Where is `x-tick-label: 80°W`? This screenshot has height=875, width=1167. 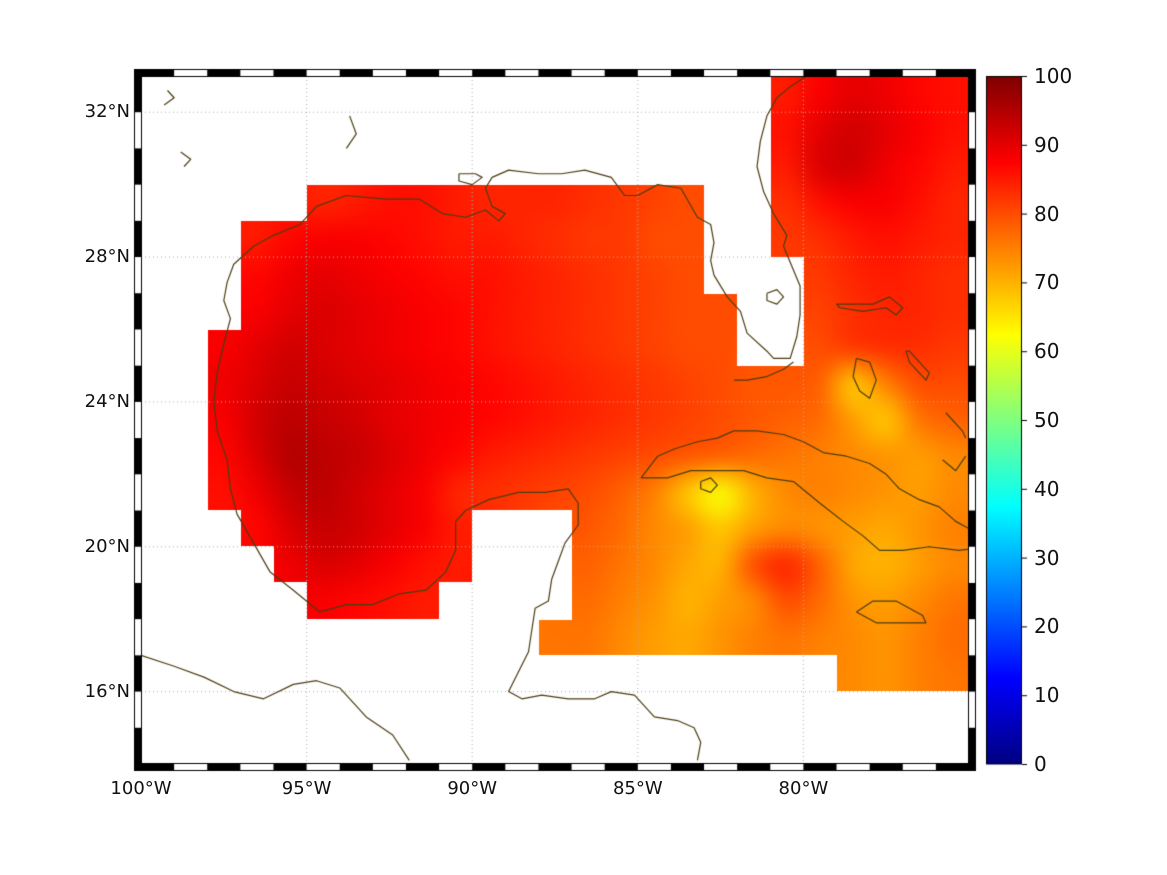 x-tick-label: 80°W is located at coordinates (803, 788).